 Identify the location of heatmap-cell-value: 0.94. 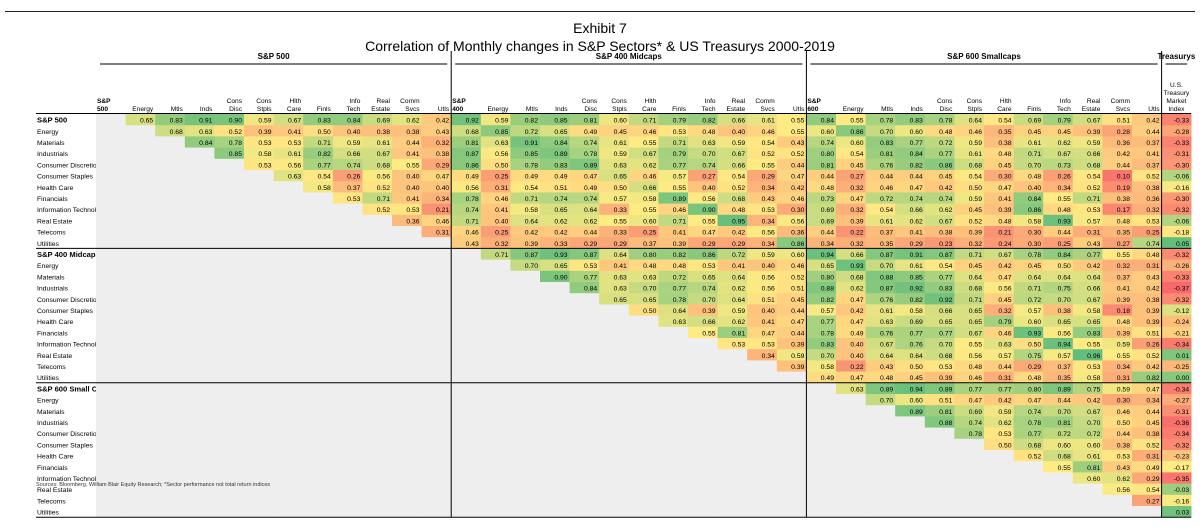
(916, 389).